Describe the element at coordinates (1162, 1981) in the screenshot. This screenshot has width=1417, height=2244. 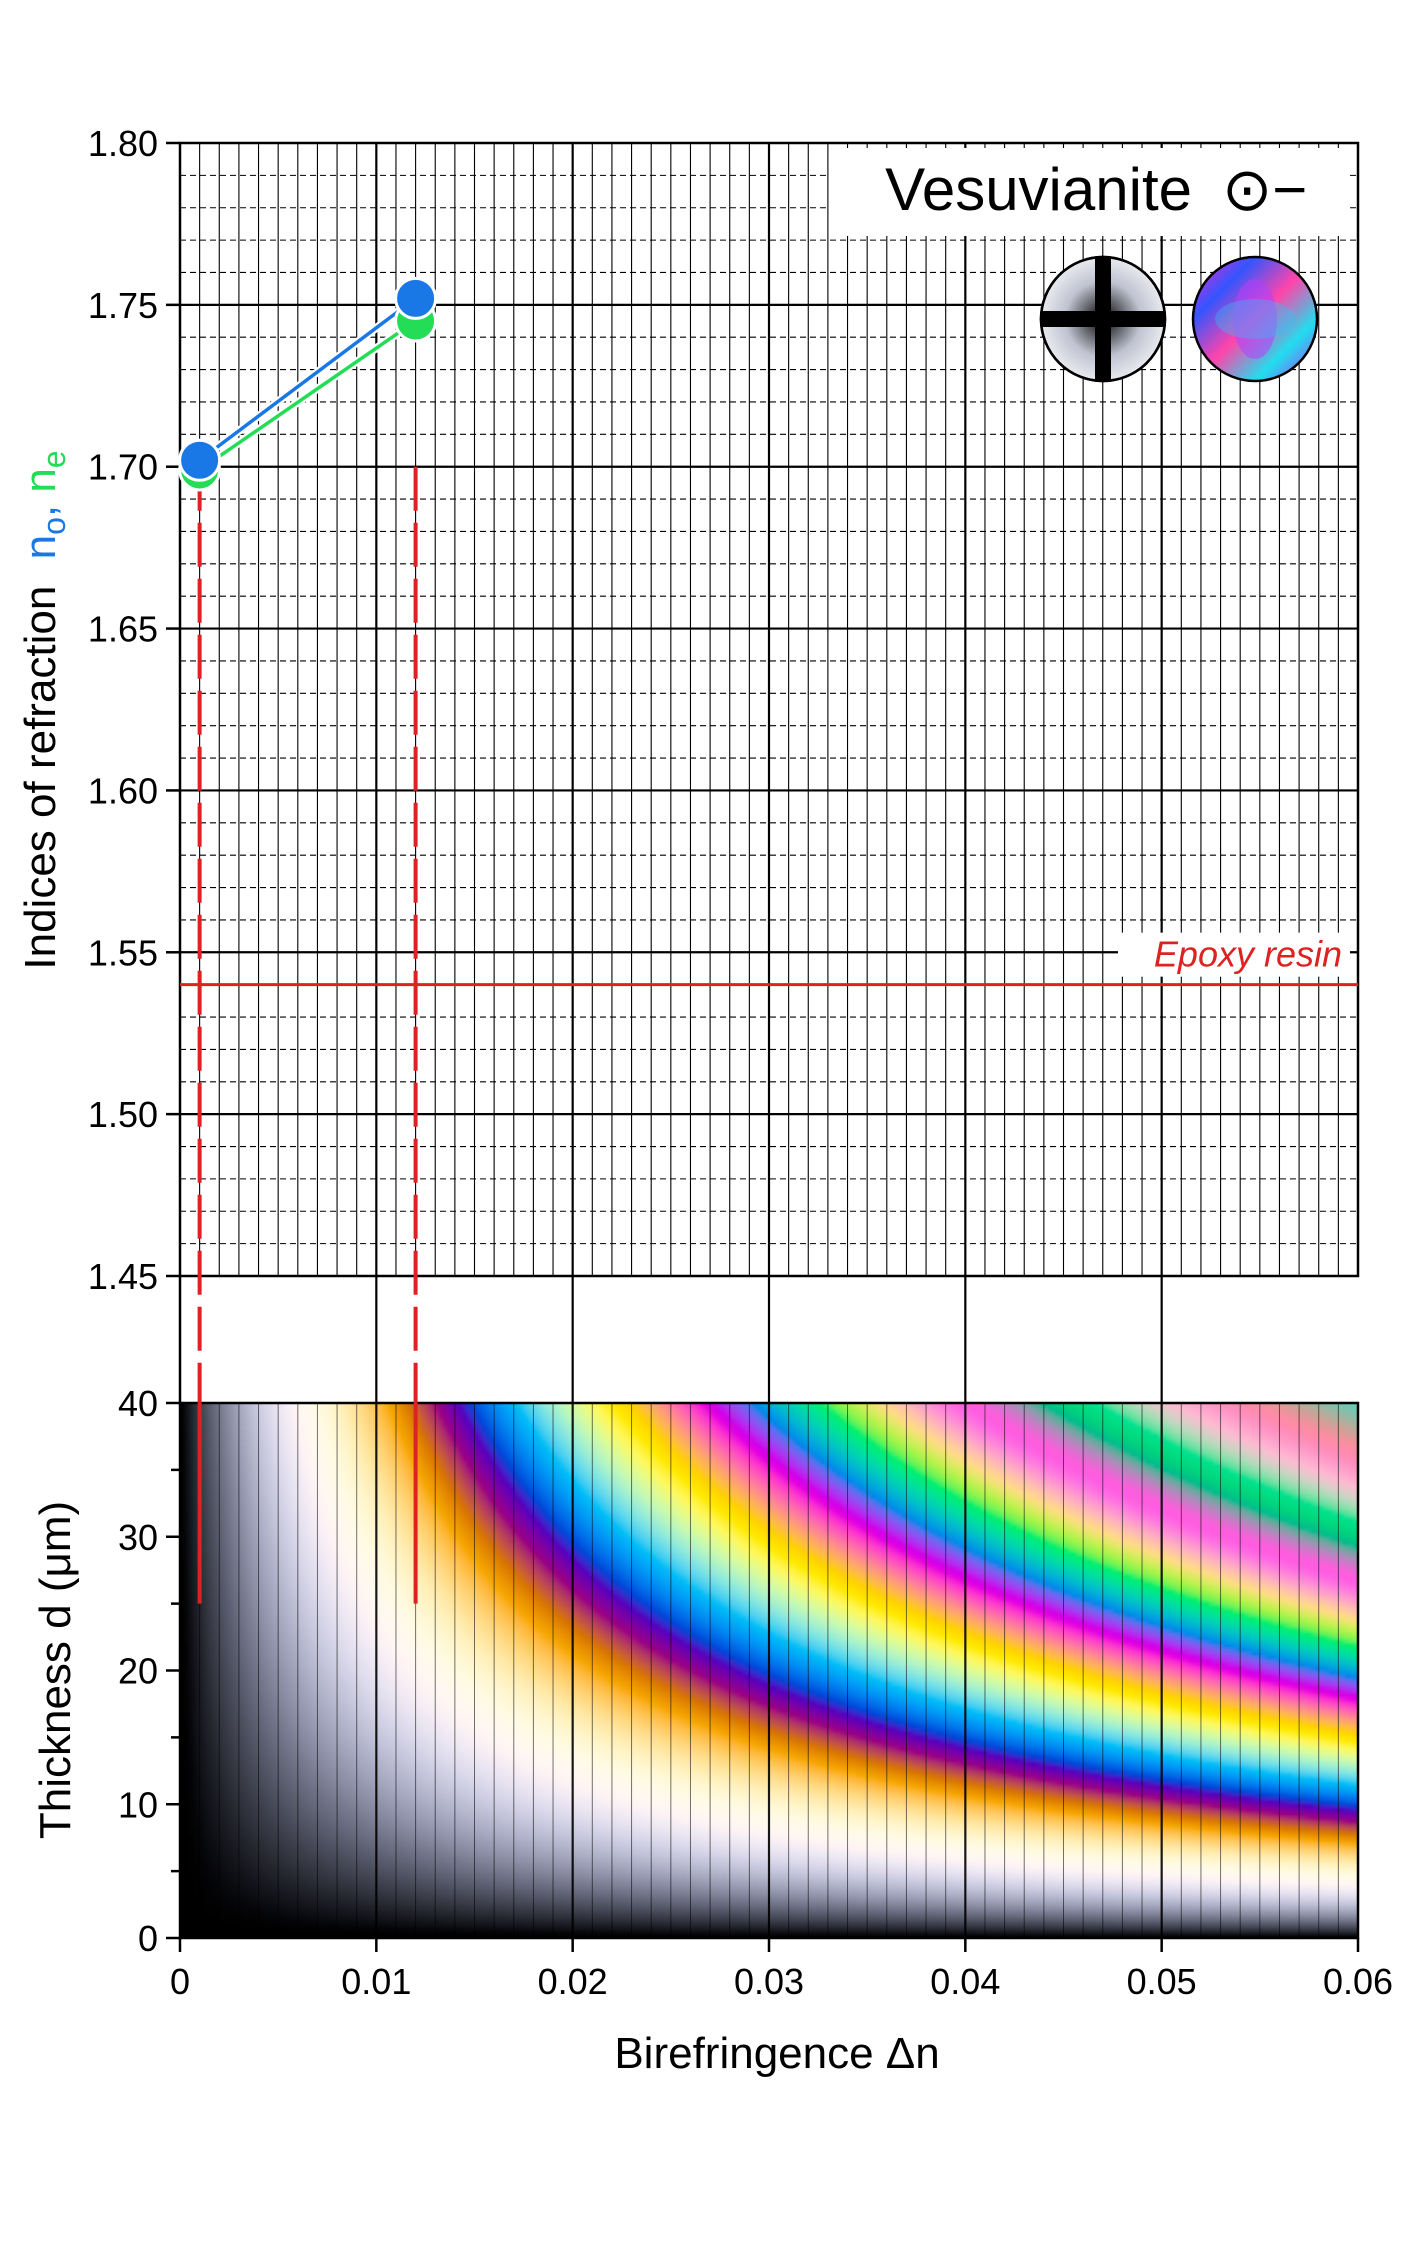
I see `x-tick-label: 0.05` at that location.